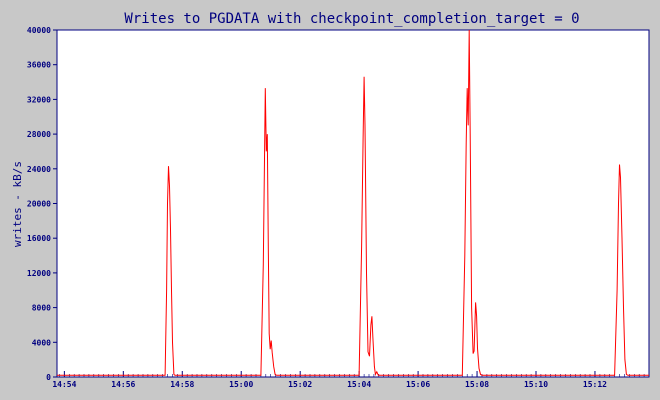 The width and height of the screenshot is (660, 400). What do you see at coordinates (477, 384) in the screenshot?
I see `x-tick-label-7: 15:08` at bounding box center [477, 384].